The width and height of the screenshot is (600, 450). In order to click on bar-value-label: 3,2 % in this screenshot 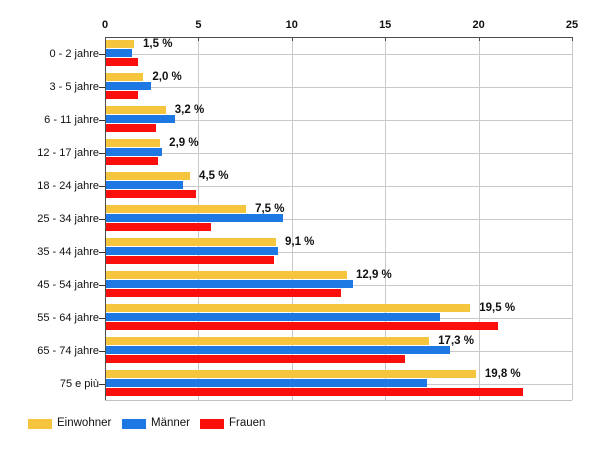, I will do `click(189, 110)`.